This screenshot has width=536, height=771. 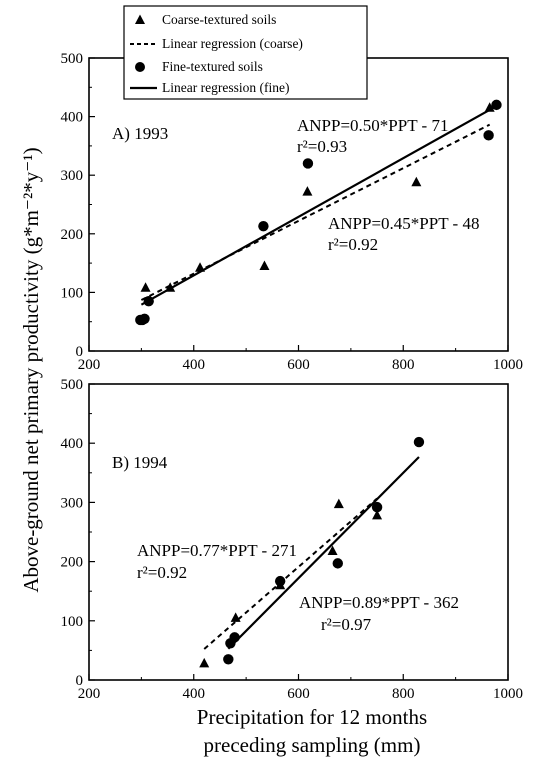 I want to click on panel-label: B) 1994, so click(x=140, y=462).